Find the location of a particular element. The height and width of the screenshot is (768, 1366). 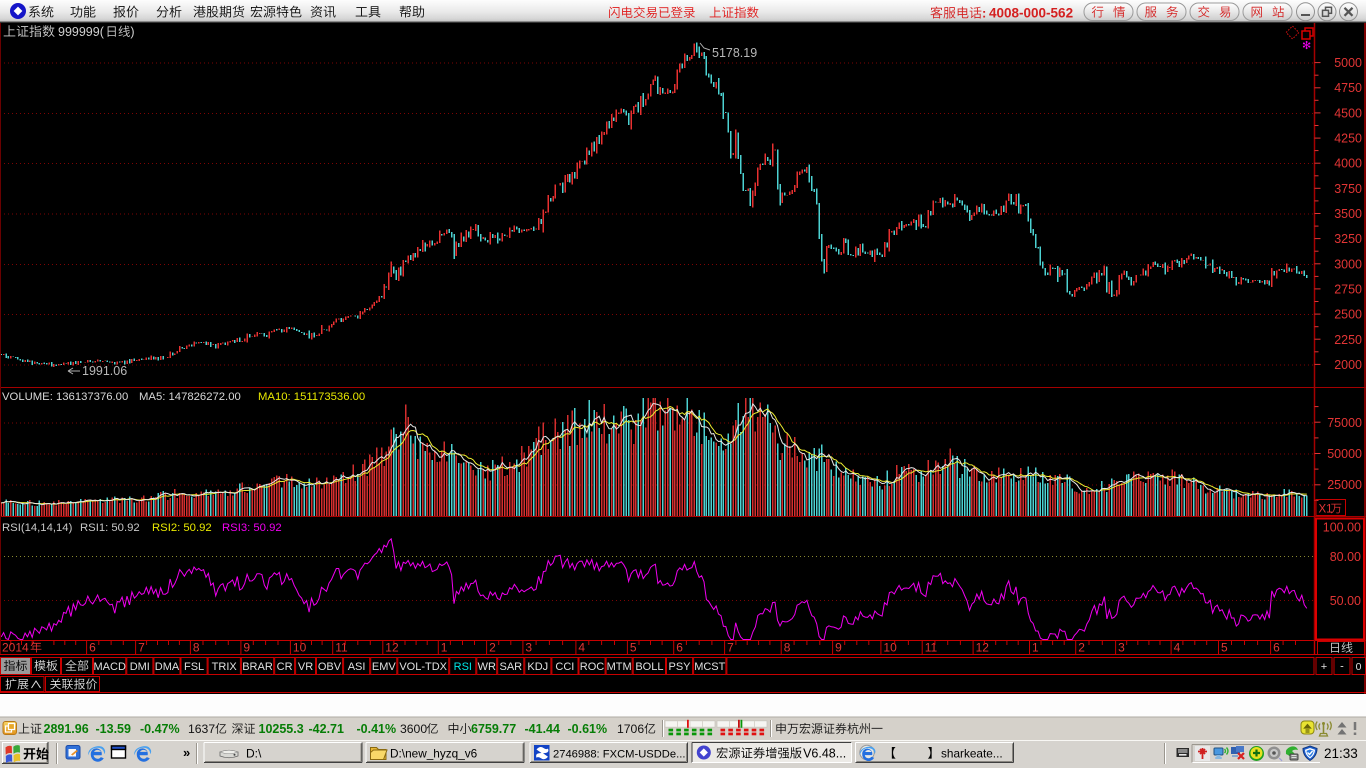

svg-text: OBV is located at coordinates (330, 667).